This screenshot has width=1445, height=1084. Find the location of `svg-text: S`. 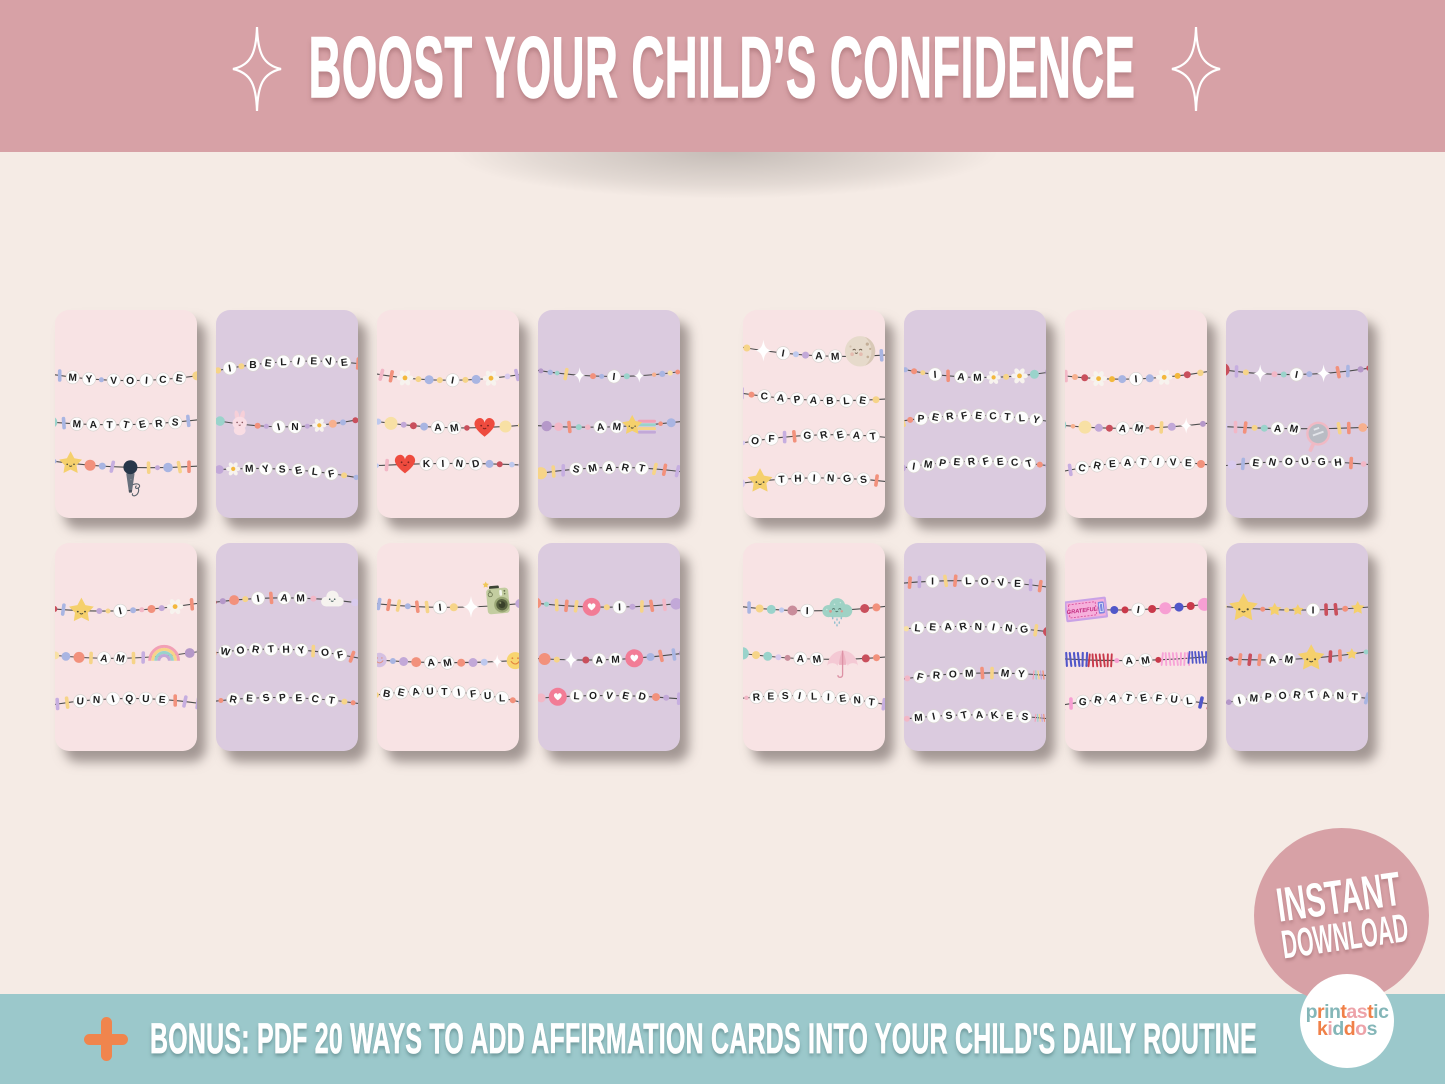

svg-text: S is located at coordinates (1025, 718).